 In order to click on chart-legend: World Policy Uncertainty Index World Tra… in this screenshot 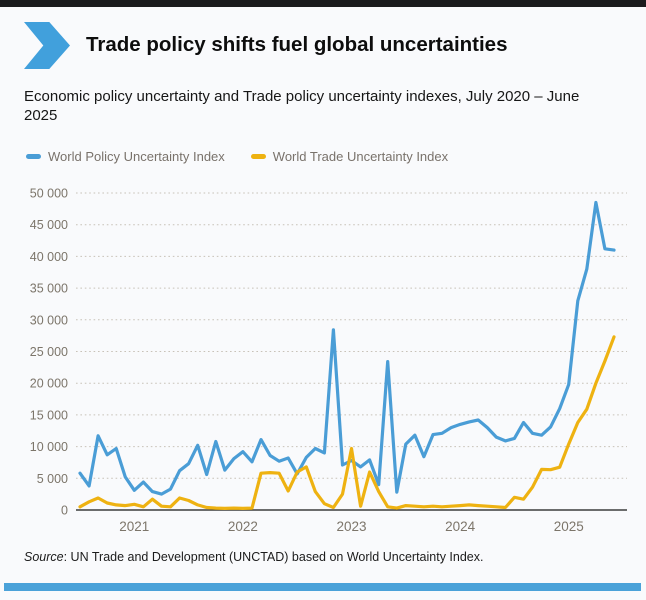, I will do `click(237, 156)`.